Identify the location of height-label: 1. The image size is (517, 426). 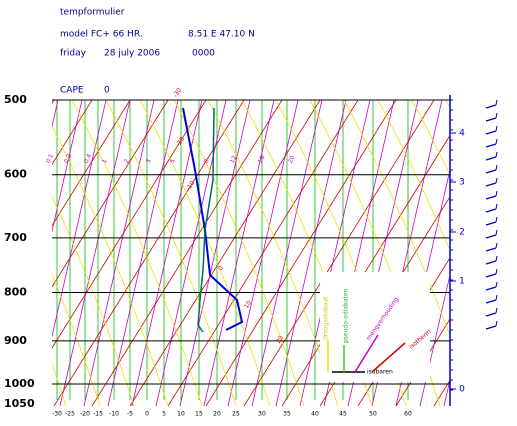
(462, 282).